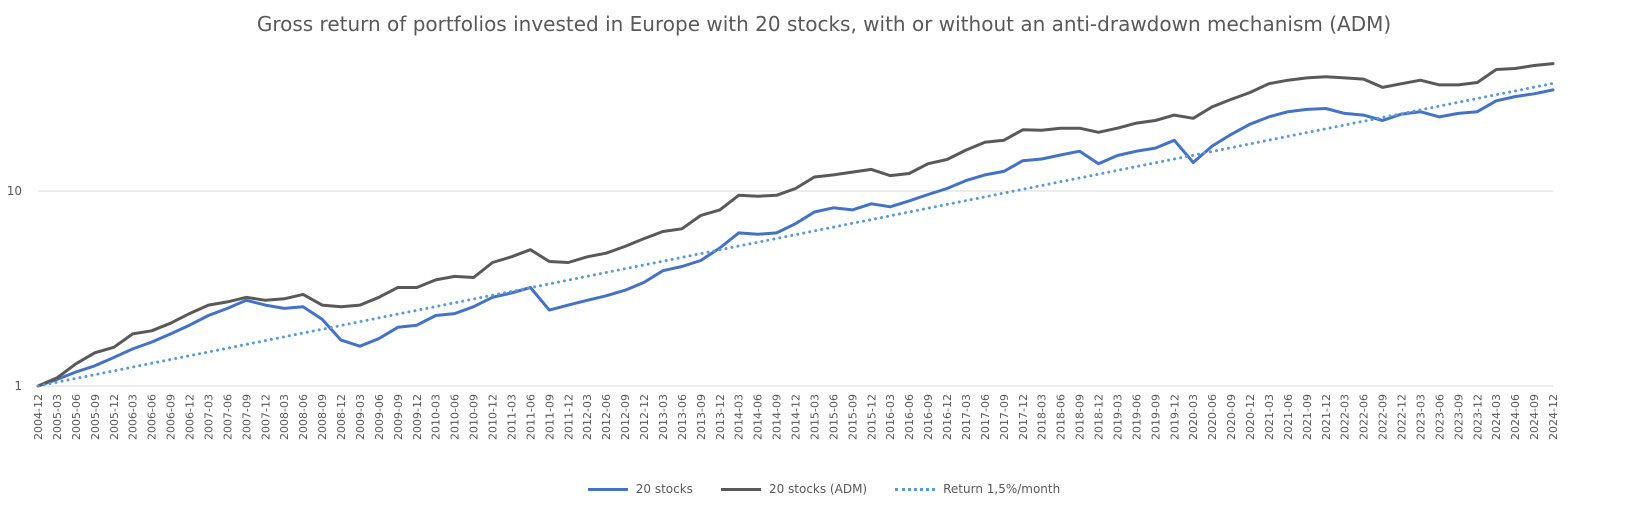 The image size is (1648, 512). I want to click on x-tick-label: 2005-03, so click(57, 417).